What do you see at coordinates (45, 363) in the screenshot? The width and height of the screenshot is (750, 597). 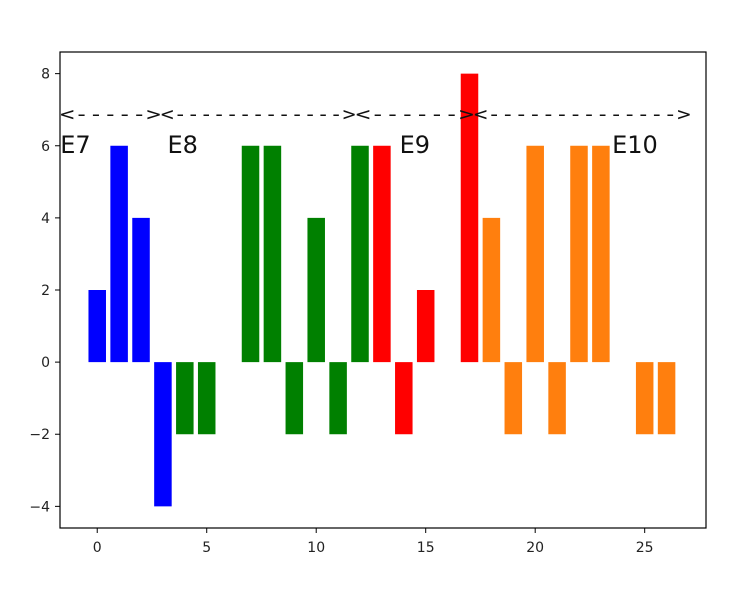 I see `y-tick-label: 0` at bounding box center [45, 363].